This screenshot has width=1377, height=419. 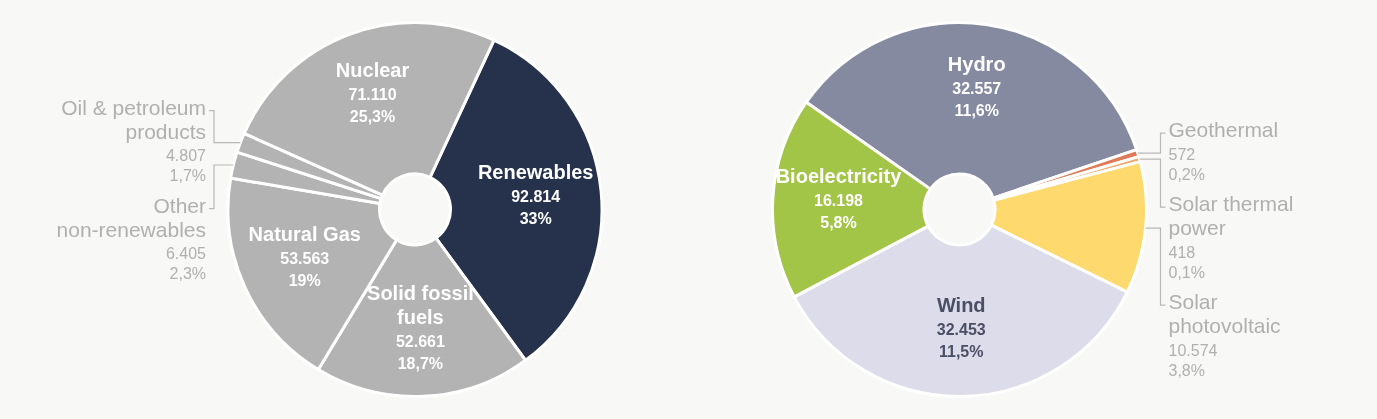 I want to click on data-label: 4.807 1,7%, so click(x=186, y=166).